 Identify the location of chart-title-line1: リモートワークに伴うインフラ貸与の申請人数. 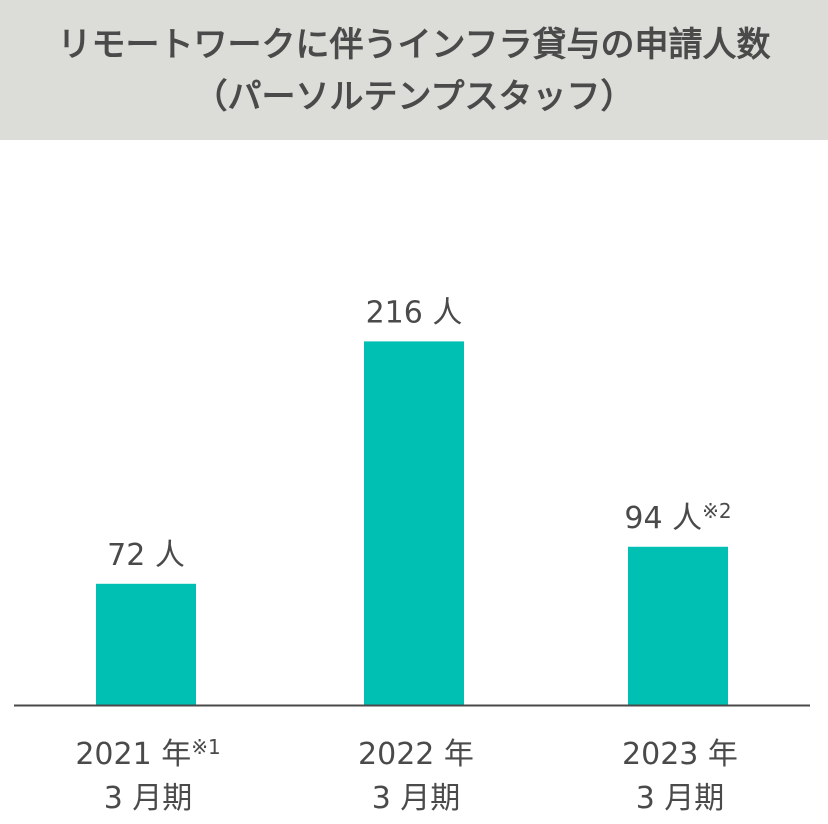
(414, 45).